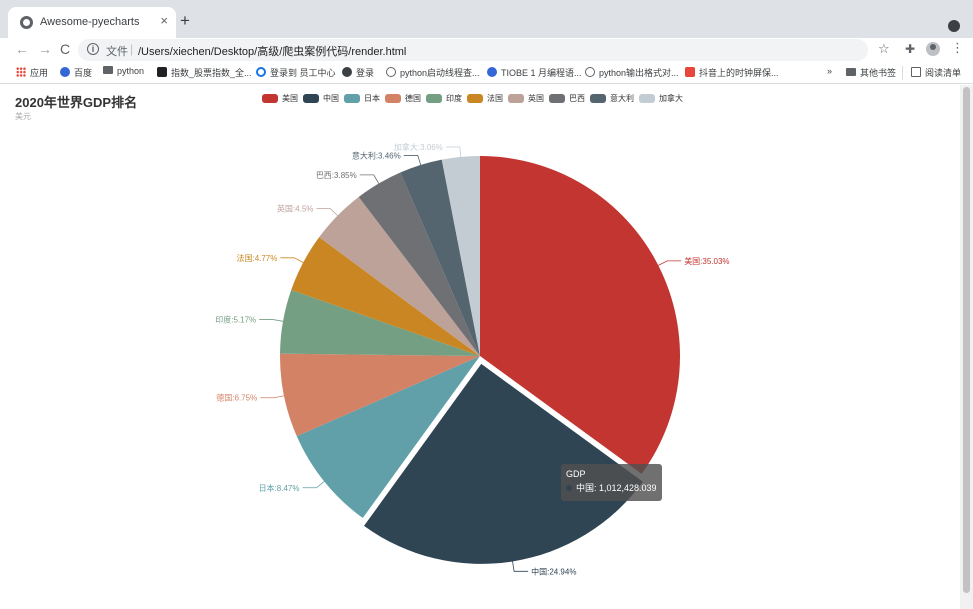  What do you see at coordinates (830, 71) in the screenshot?
I see `bookmarks-overflow-button: »` at bounding box center [830, 71].